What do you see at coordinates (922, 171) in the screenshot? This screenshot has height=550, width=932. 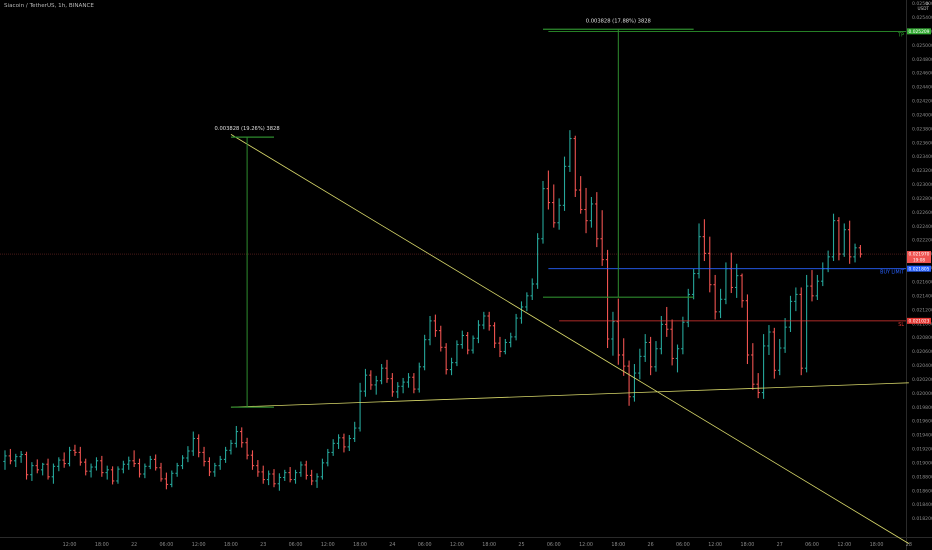 I see `y-tick-label: 0.023200` at bounding box center [922, 171].